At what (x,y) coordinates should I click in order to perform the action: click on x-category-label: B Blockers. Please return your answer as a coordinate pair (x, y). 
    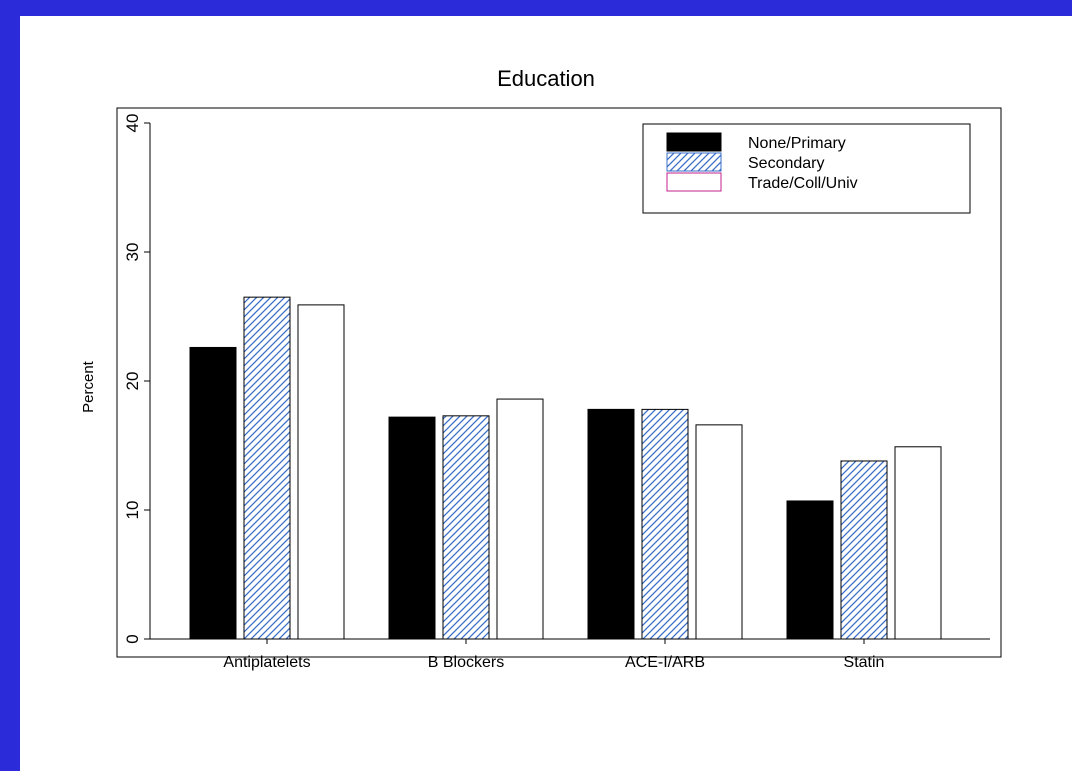
    Looking at the image, I should click on (466, 662).